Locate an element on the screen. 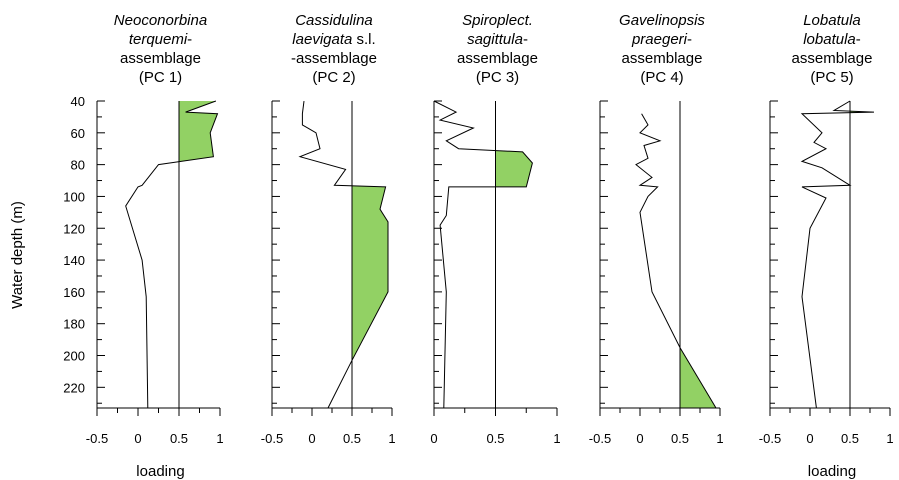 This screenshot has height=480, width=899. panel-2-loading-curve is located at coordinates (343, 254).